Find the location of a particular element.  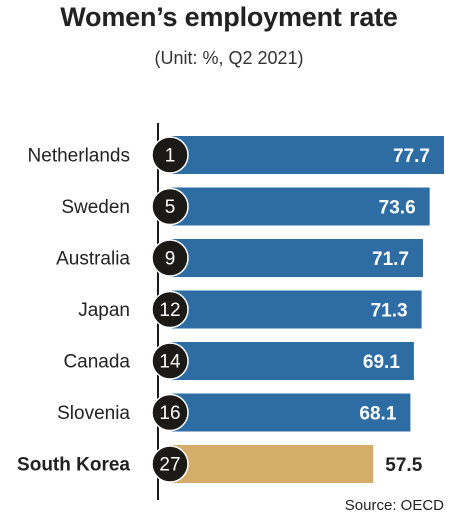

rank-label: 14 is located at coordinates (170, 362).